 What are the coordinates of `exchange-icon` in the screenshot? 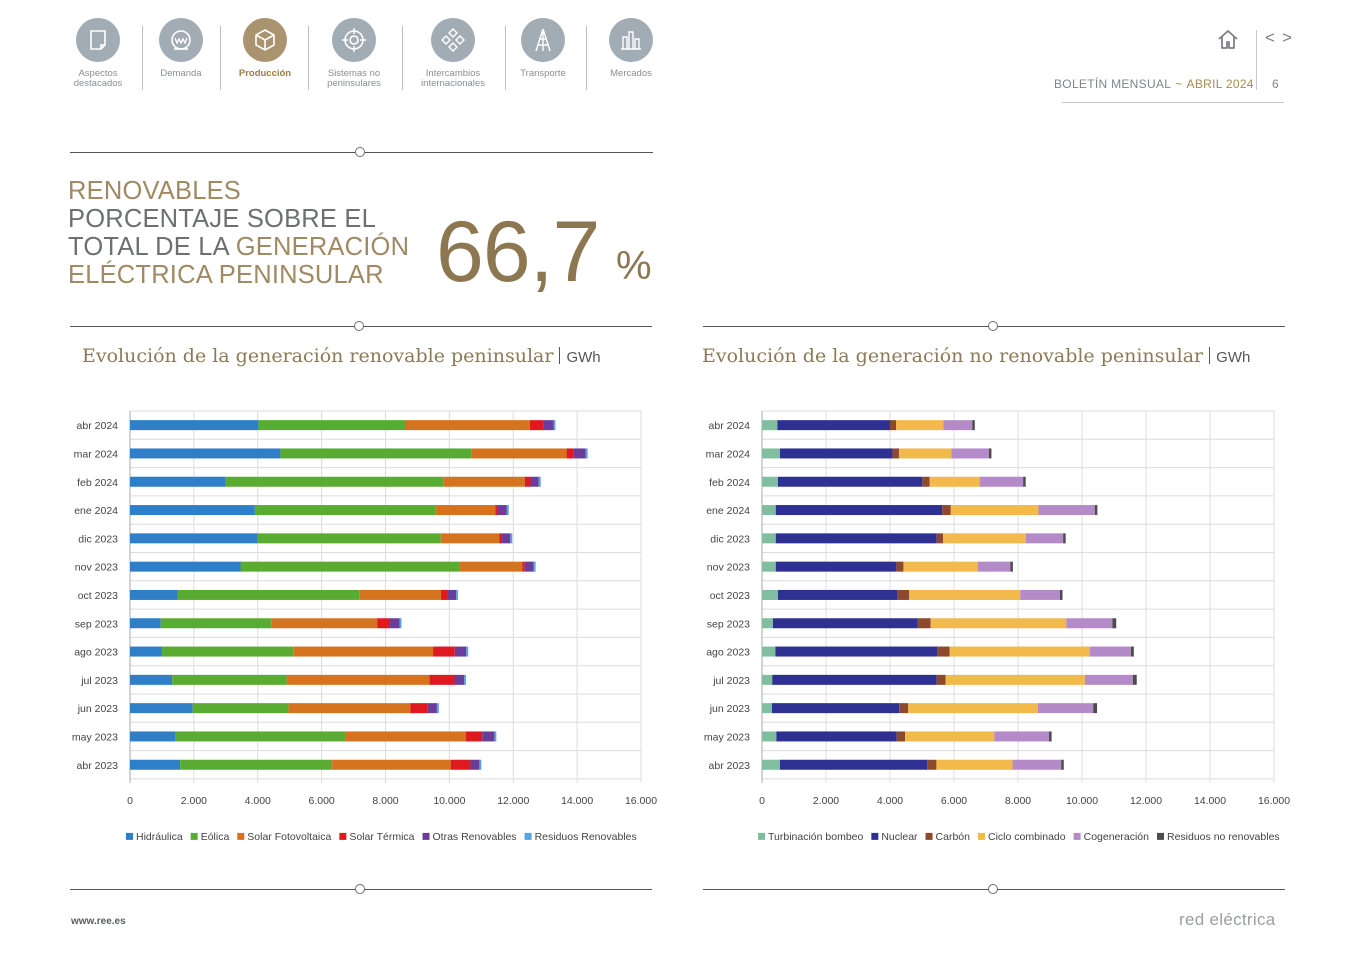 It's located at (453, 40).